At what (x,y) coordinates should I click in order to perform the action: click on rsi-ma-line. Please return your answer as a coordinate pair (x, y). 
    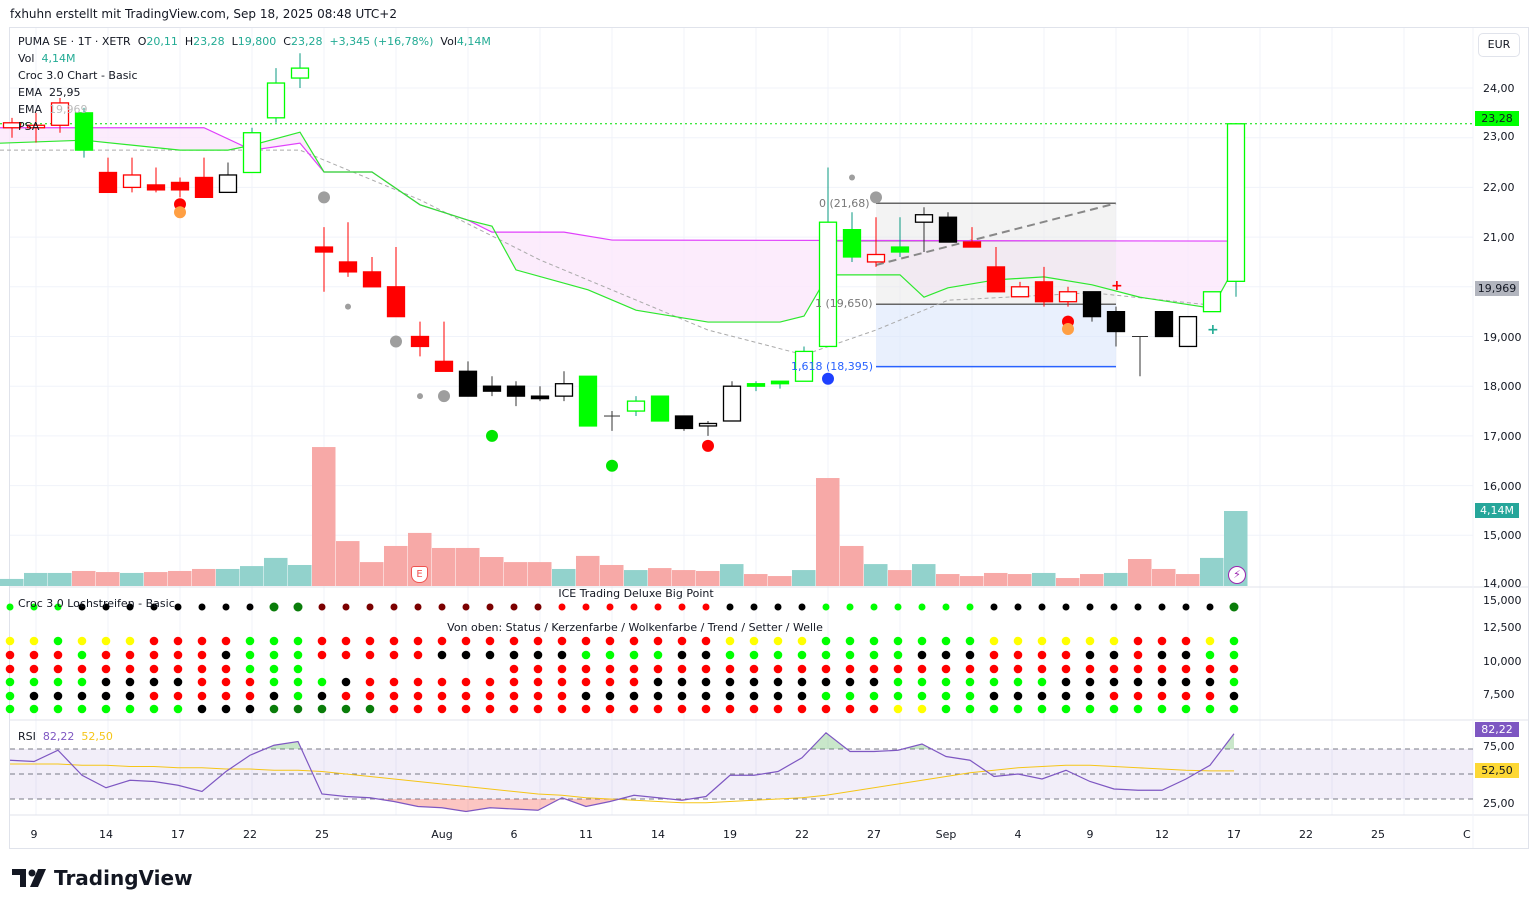
    Looking at the image, I should click on (622, 783).